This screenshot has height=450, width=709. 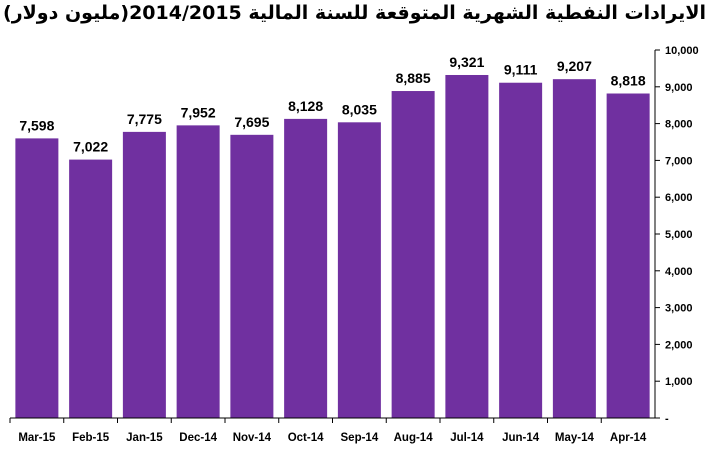 What do you see at coordinates (679, 198) in the screenshot?
I see `y-tick-label-6: 6,000` at bounding box center [679, 198].